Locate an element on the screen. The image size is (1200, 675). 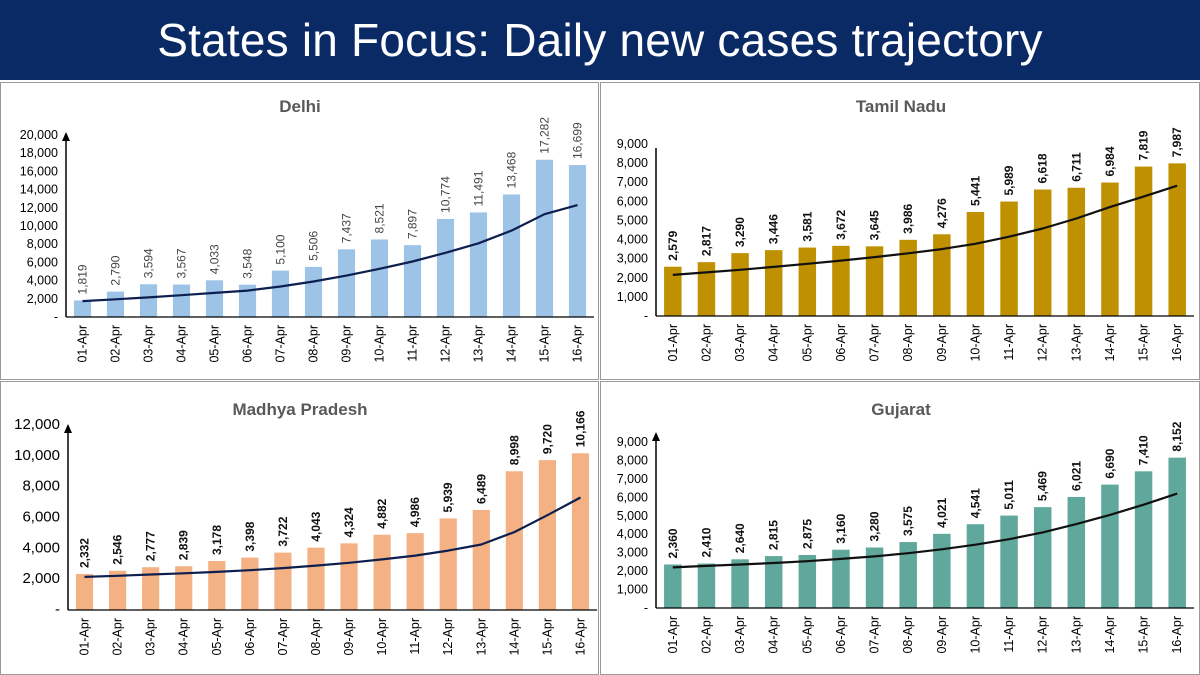
data-label: 3,672 is located at coordinates (841, 224).